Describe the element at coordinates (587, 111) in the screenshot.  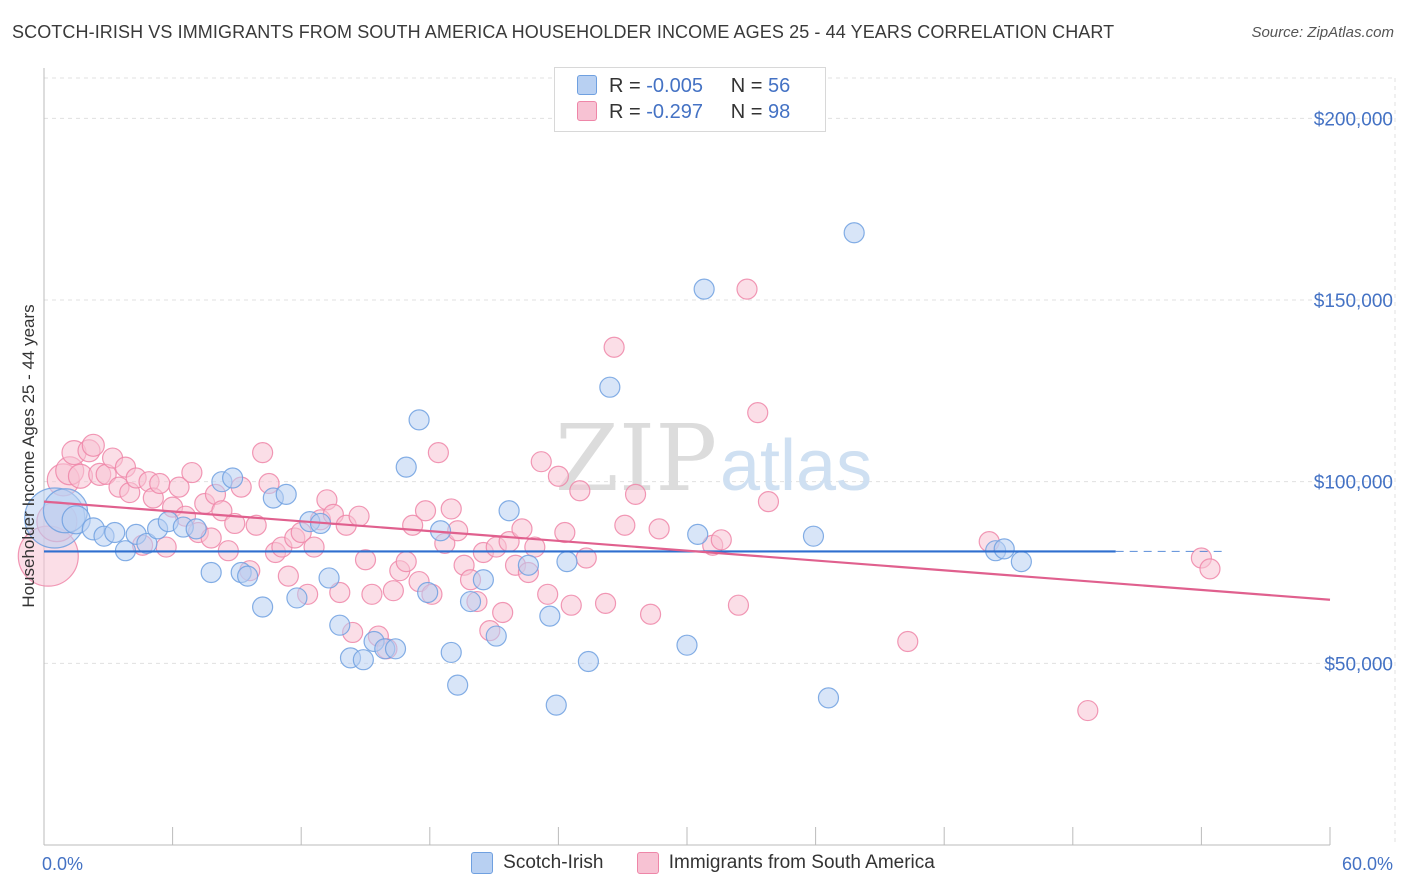
I see `legend-swatch-pink` at that location.